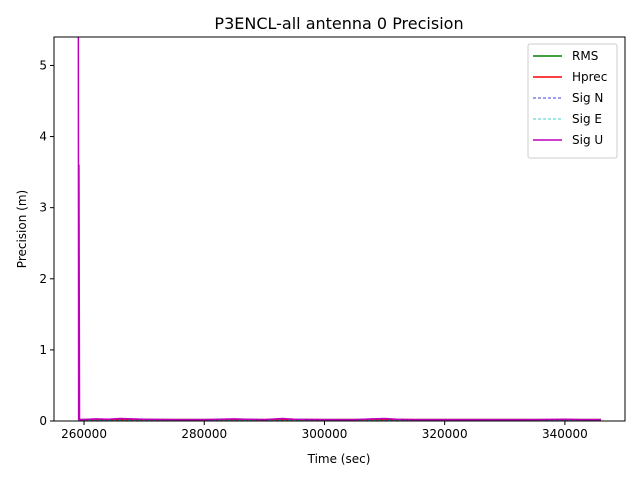 This screenshot has width=640, height=484. Describe the element at coordinates (43, 208) in the screenshot. I see `y-tick-label: 3` at that location.